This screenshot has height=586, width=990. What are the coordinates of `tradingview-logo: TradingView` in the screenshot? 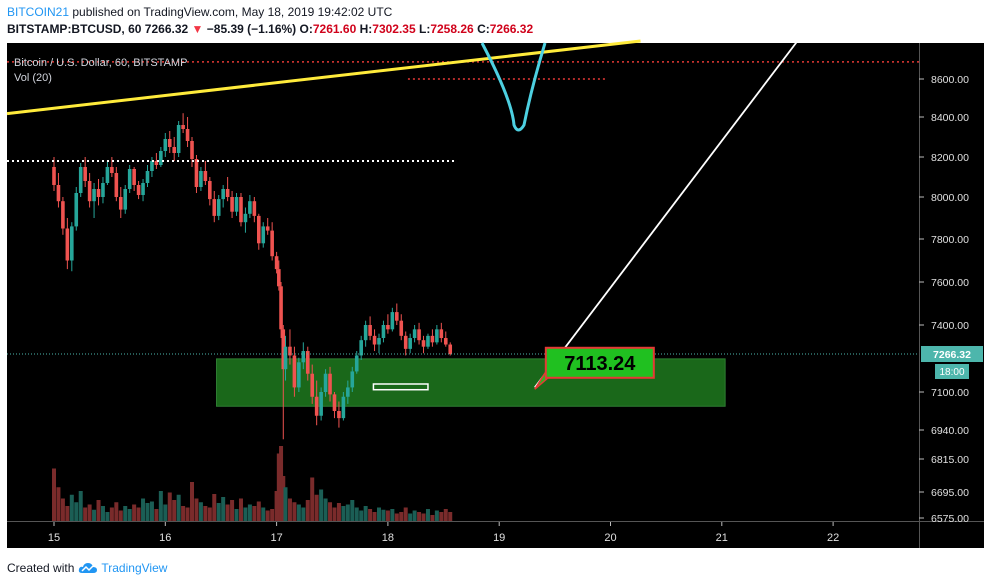 It's located at (122, 568).